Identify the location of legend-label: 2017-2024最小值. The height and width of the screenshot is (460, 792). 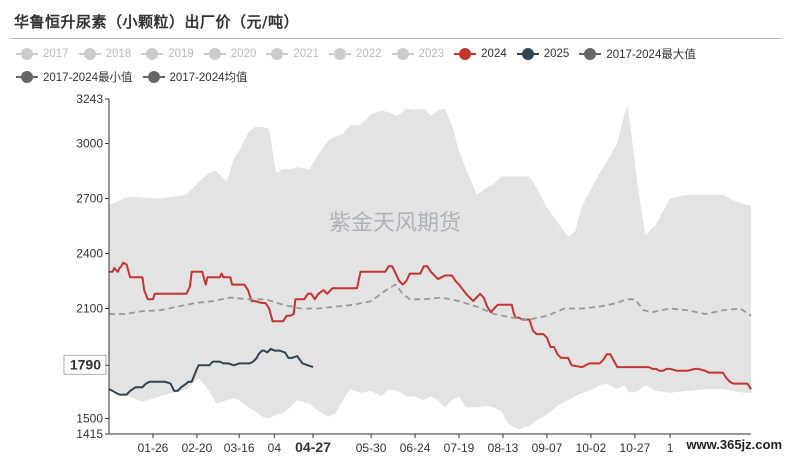
(88, 77).